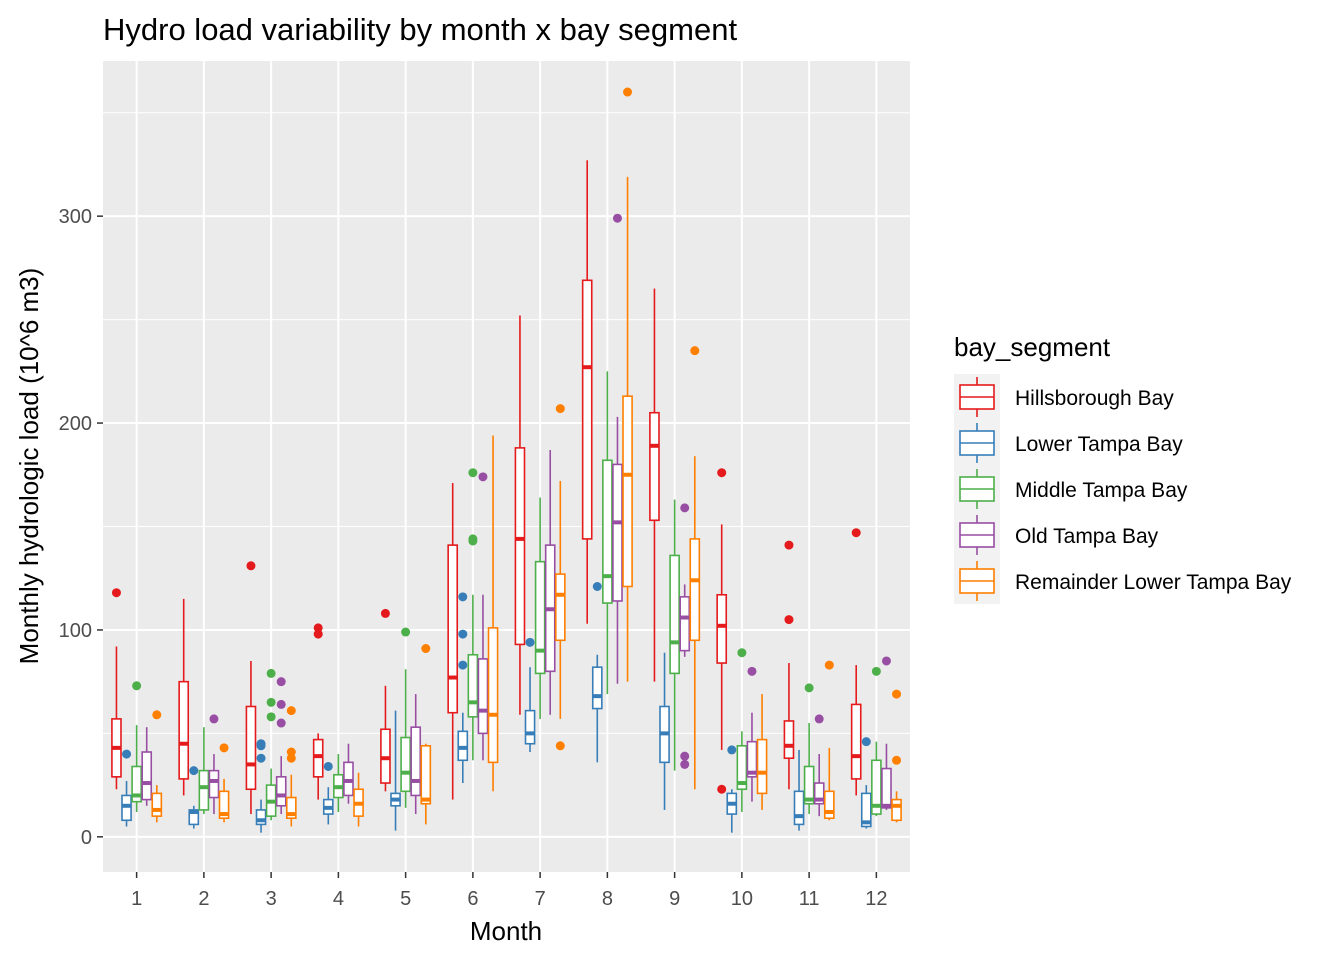 The width and height of the screenshot is (1344, 960). Describe the element at coordinates (1101, 490) in the screenshot. I see `legend-label: Middle Tampa Bay` at that location.